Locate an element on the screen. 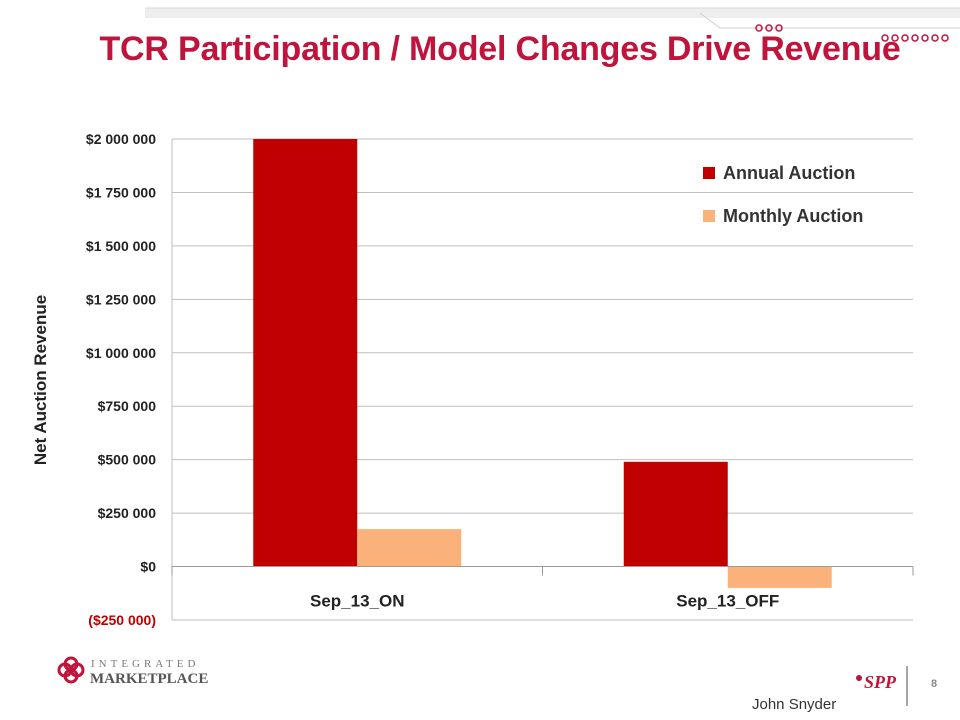 The width and height of the screenshot is (960, 720). bar-annual-auction-sep_13_on is located at coordinates (305, 353).